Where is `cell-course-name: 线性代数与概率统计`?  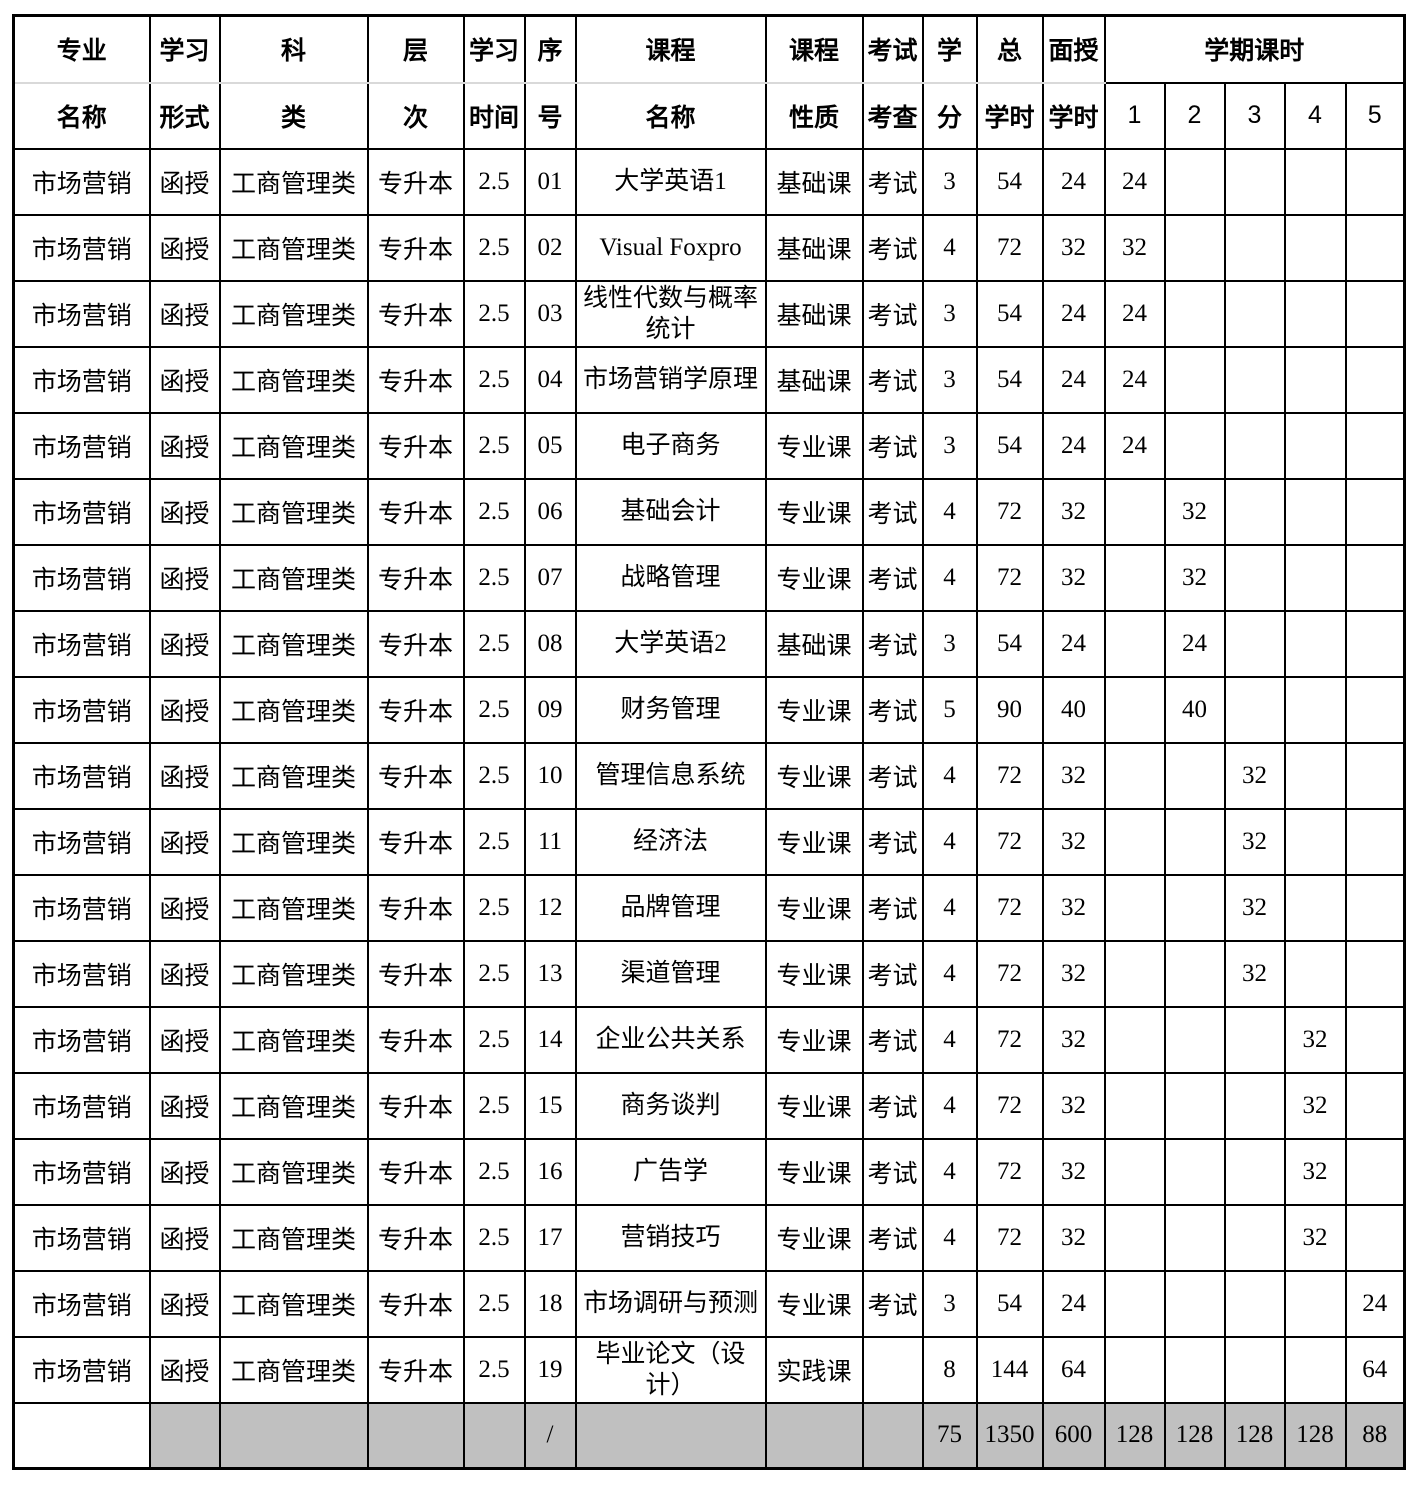 cell-course-name: 线性代数与概率统计 is located at coordinates (670, 313).